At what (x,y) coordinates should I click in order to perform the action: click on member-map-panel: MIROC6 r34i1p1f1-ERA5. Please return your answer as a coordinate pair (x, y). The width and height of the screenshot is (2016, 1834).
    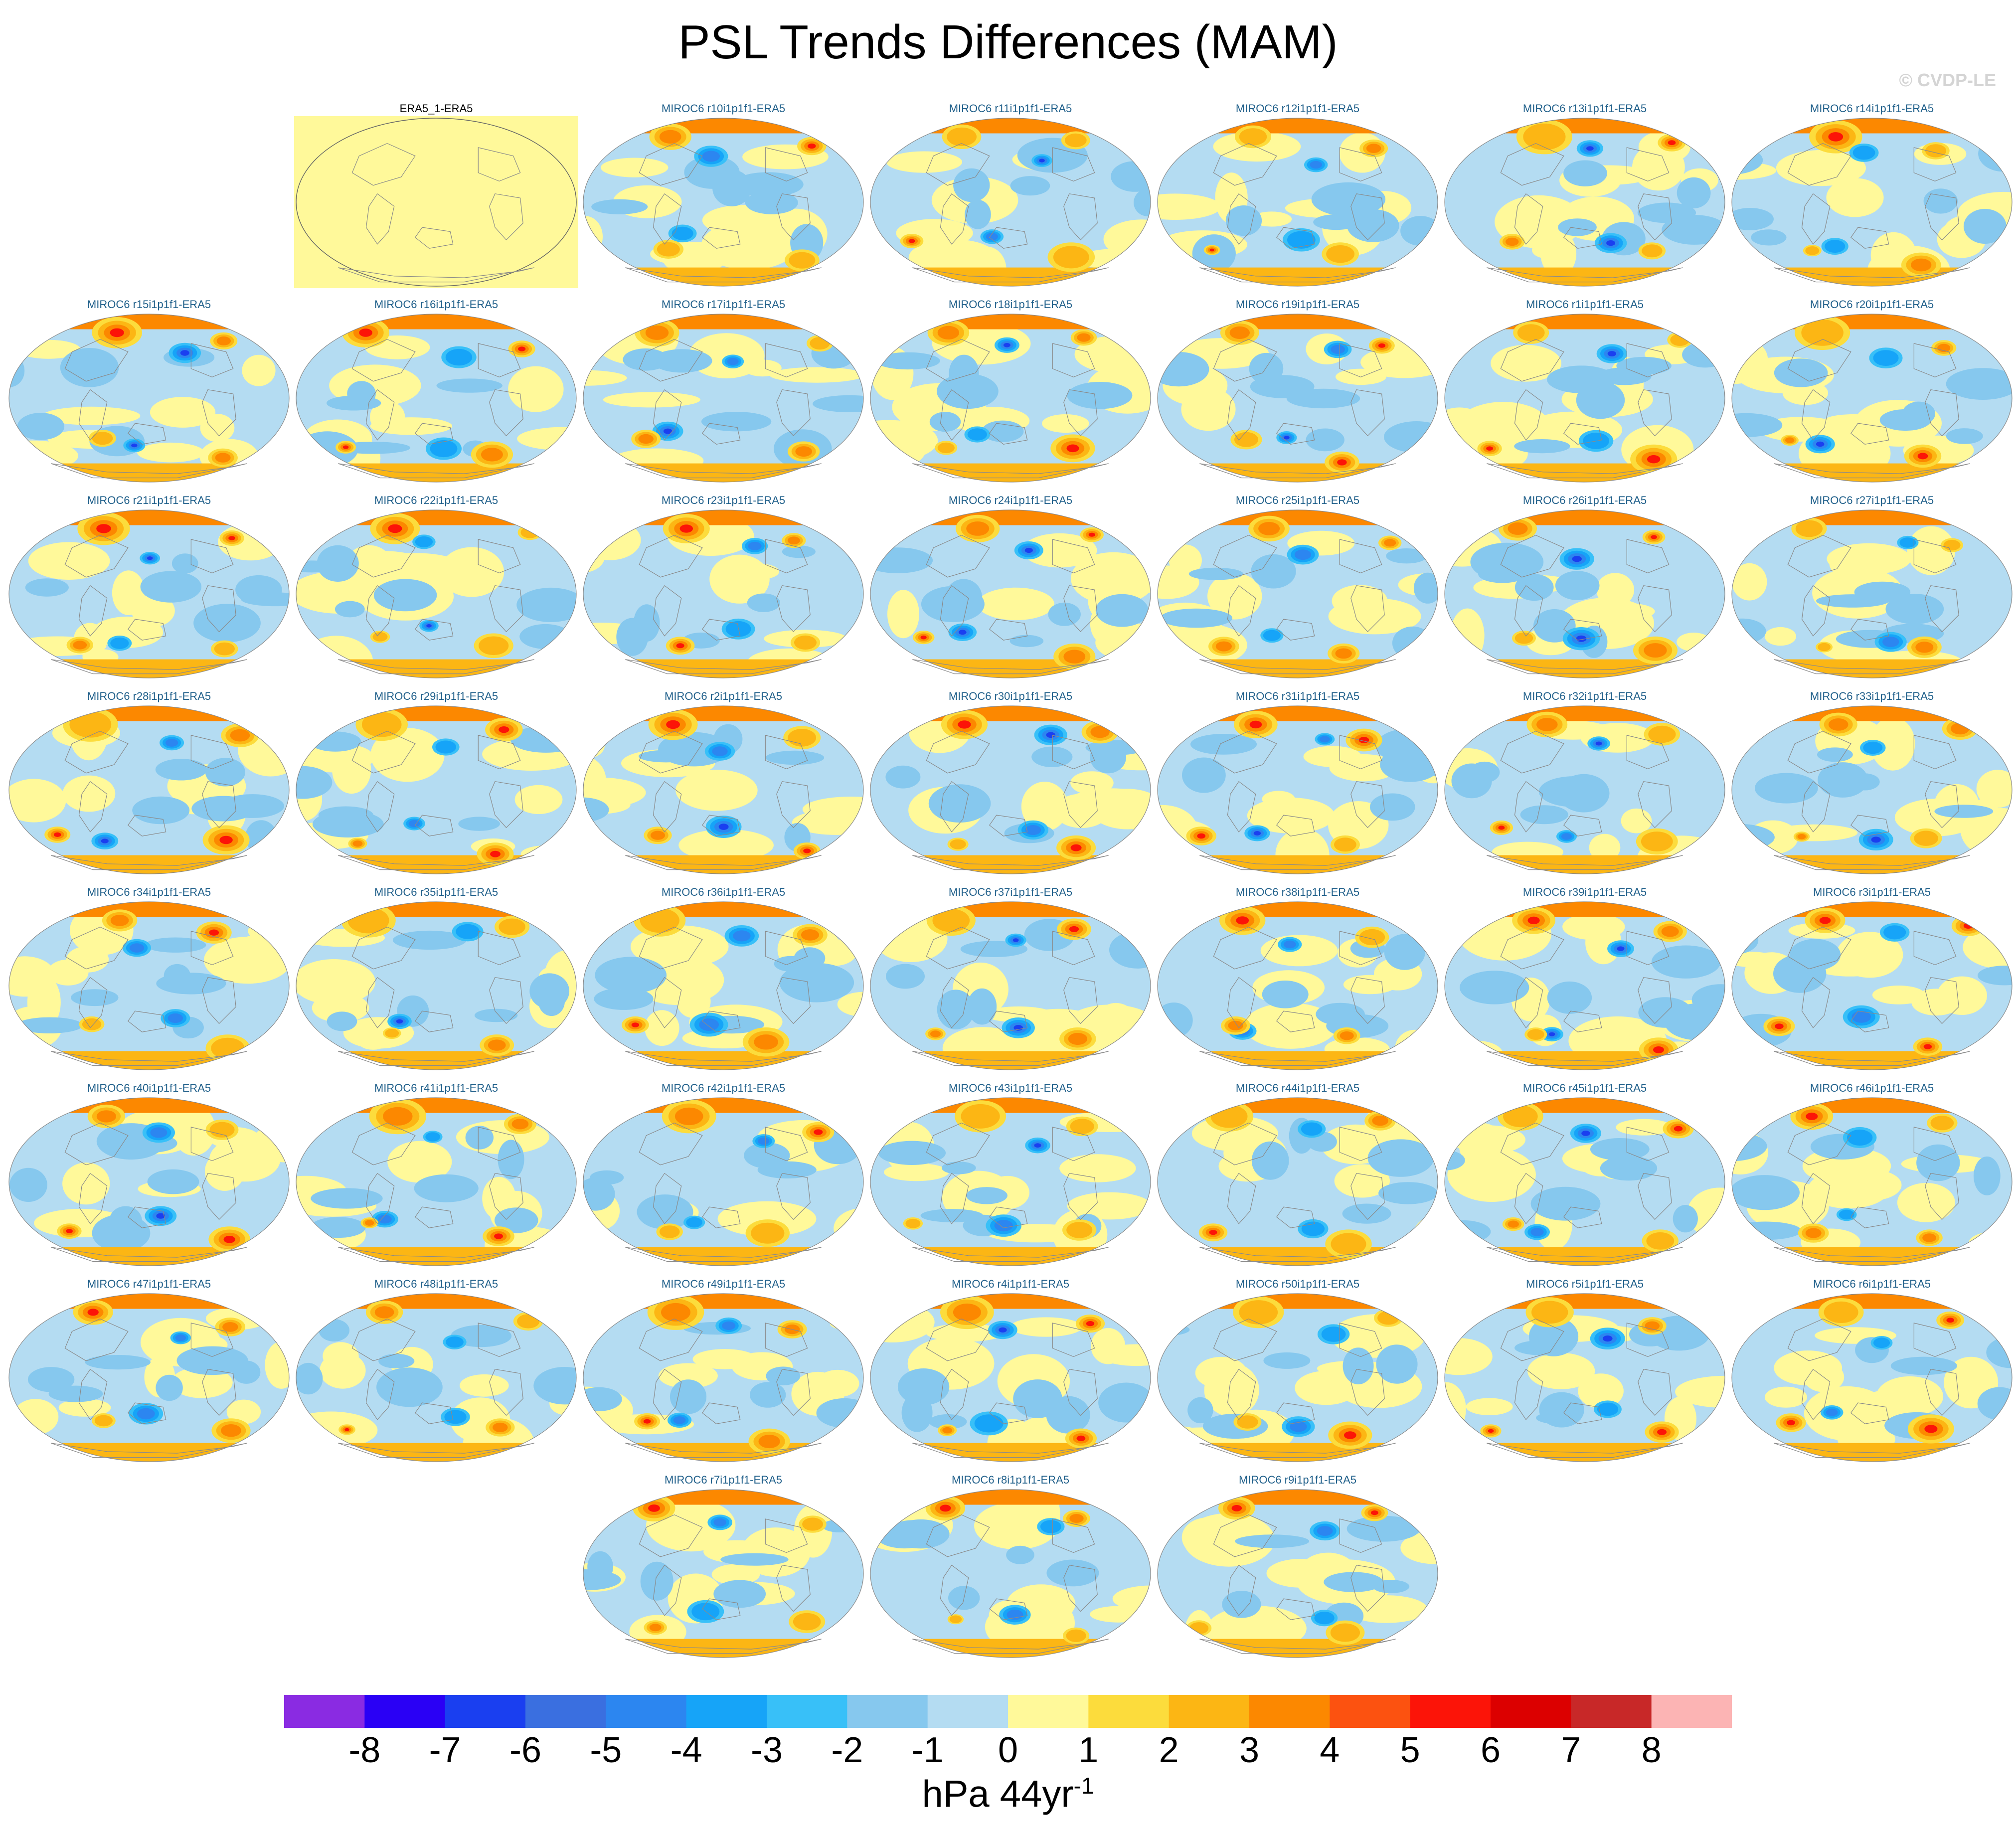
    Looking at the image, I should click on (149, 980).